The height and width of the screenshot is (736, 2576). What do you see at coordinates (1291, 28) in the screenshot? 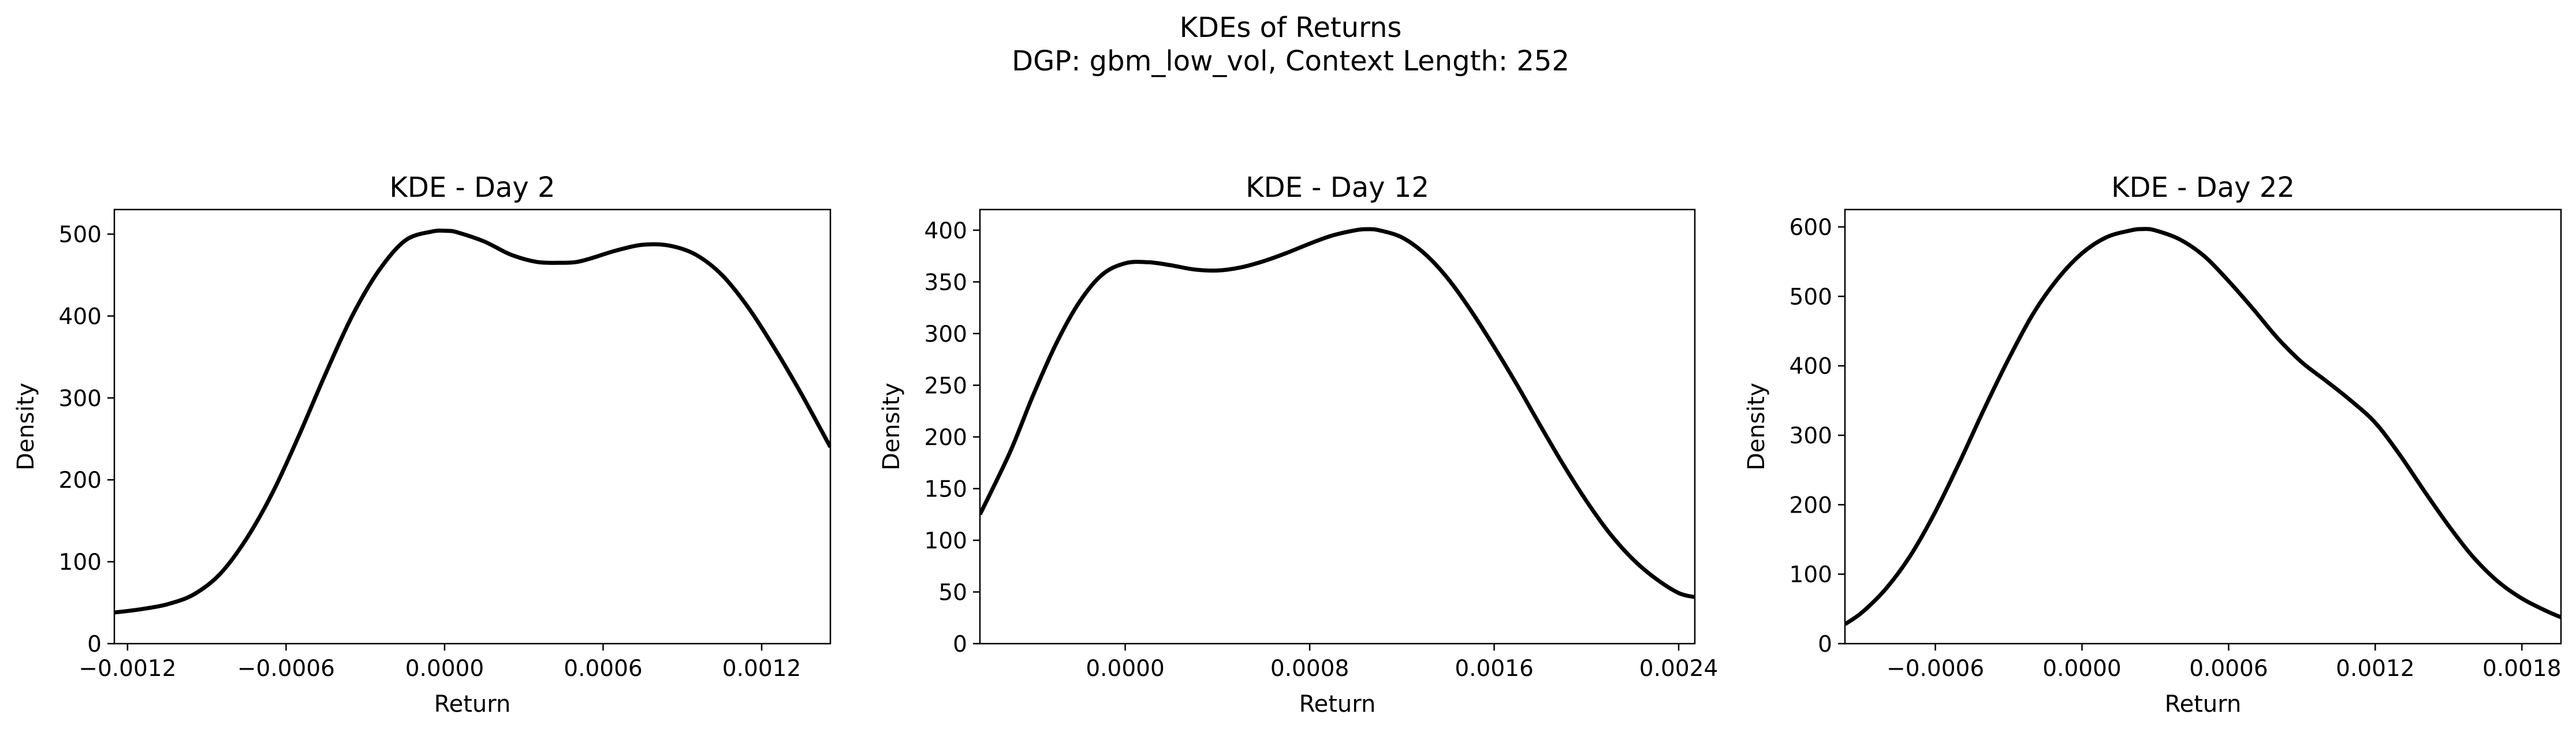
I see `figure-title: KDEs of Returns` at bounding box center [1291, 28].